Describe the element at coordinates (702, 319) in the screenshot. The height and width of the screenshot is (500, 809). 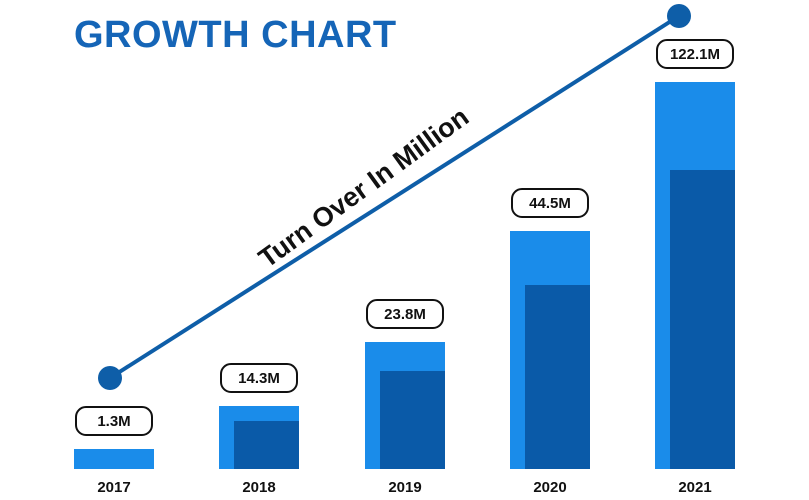
I see `bar-inner-2021` at that location.